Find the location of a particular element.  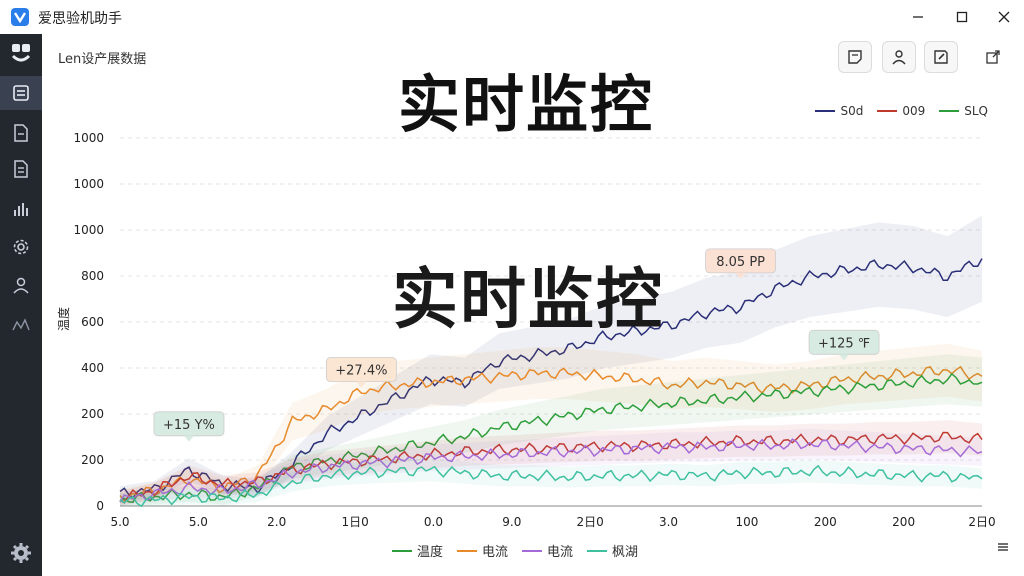

x-tick-label: 100 is located at coordinates (746, 522).